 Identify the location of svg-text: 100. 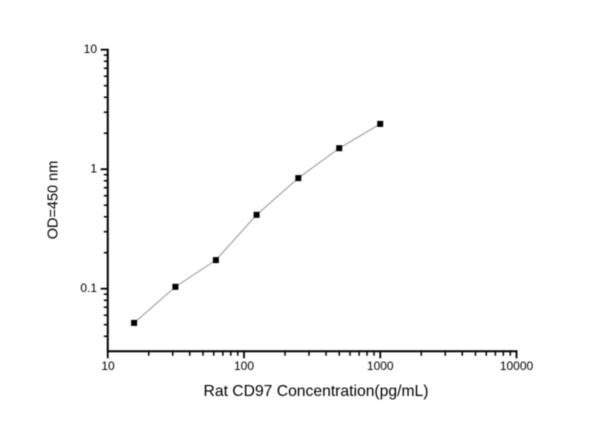
(244, 366).